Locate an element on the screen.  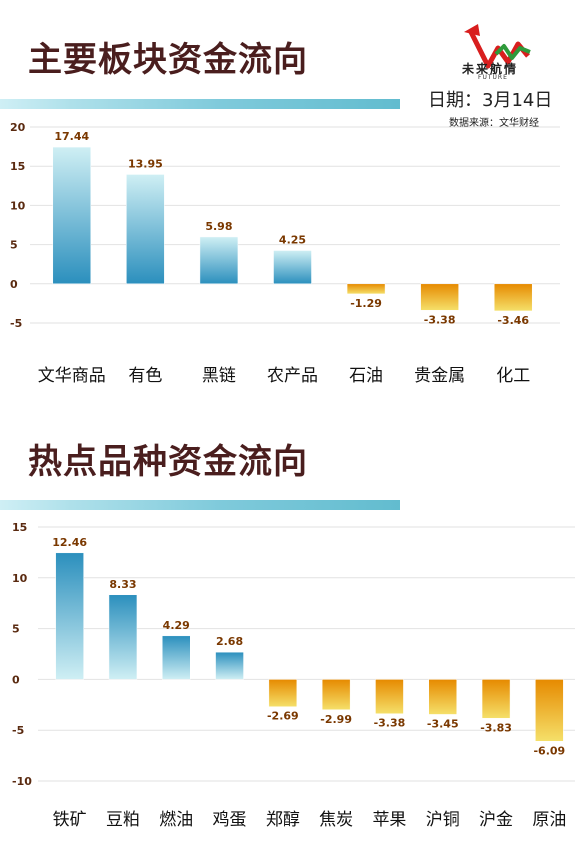
category-label: 豆粕 is located at coordinates (123, 820).